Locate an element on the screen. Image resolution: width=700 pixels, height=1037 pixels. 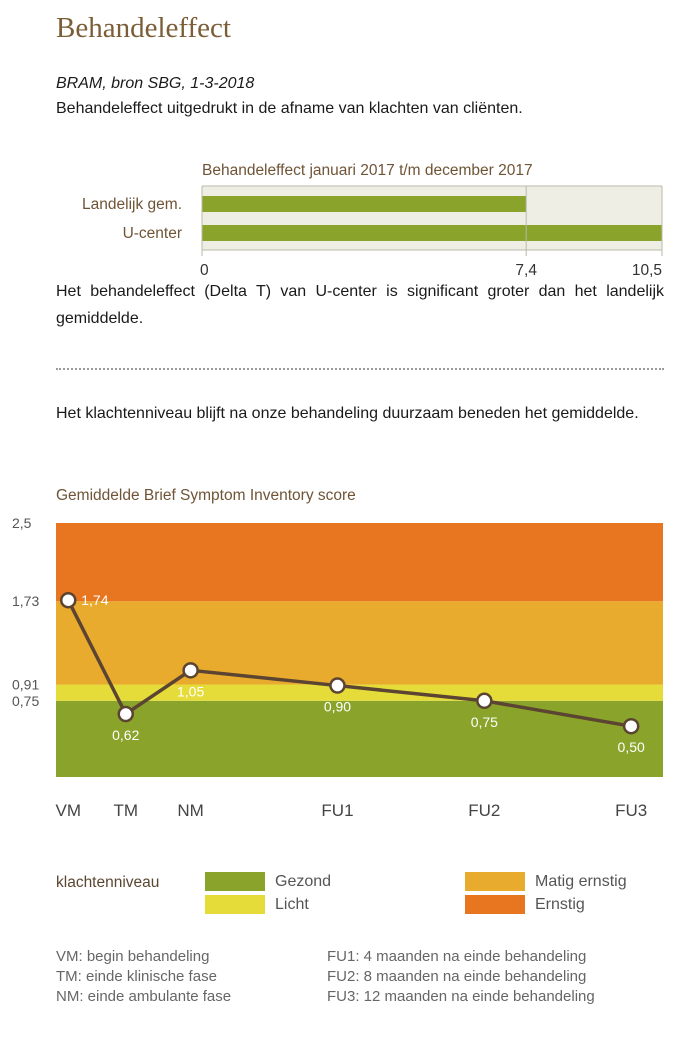
x-category-label: FU2 is located at coordinates (484, 810).